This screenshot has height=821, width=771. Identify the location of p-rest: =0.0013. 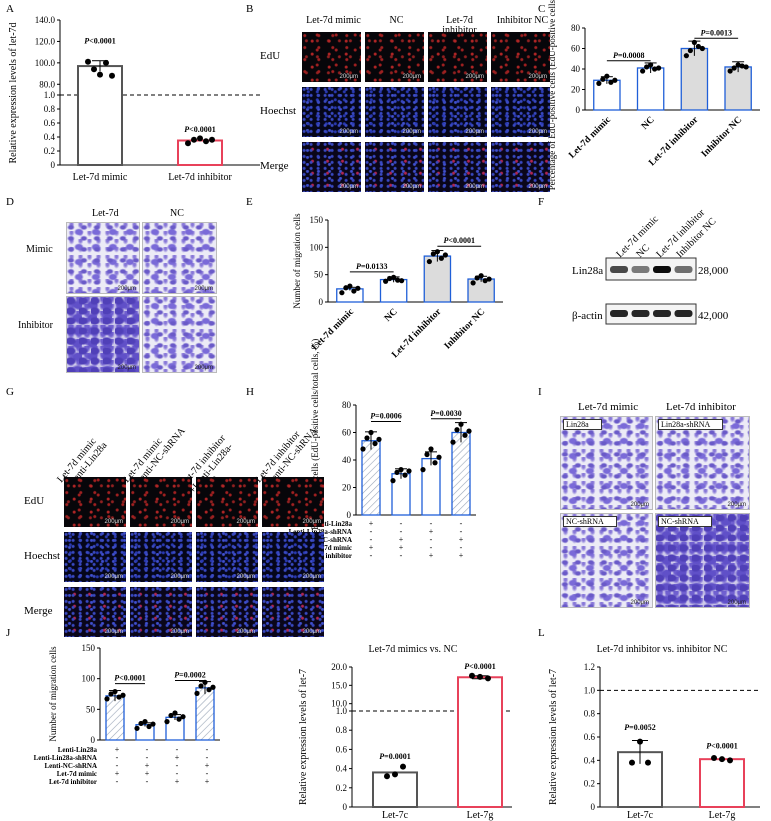
(718, 32).